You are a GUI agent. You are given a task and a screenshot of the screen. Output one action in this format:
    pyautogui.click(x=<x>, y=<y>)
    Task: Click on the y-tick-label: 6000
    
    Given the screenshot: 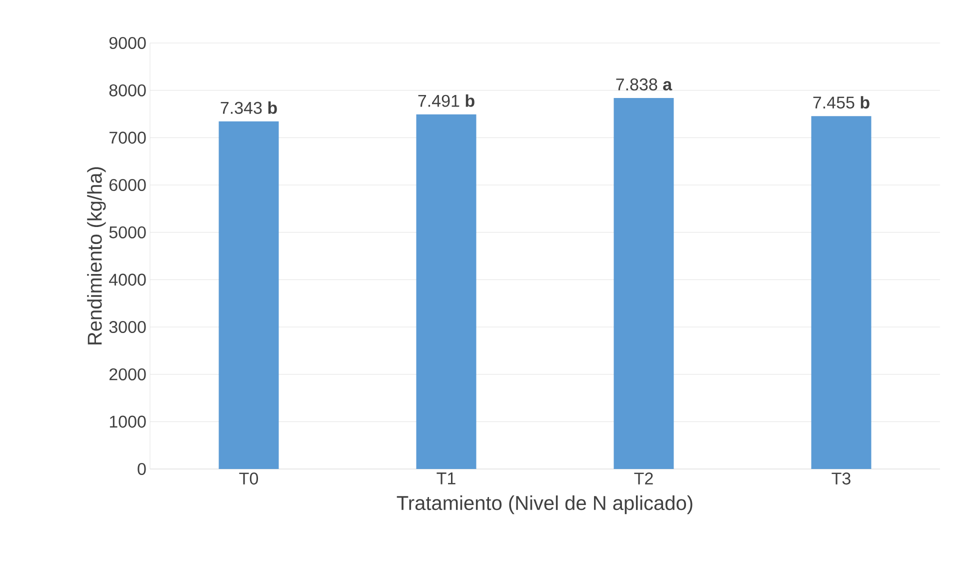 What is the action you would take?
    pyautogui.click(x=128, y=185)
    